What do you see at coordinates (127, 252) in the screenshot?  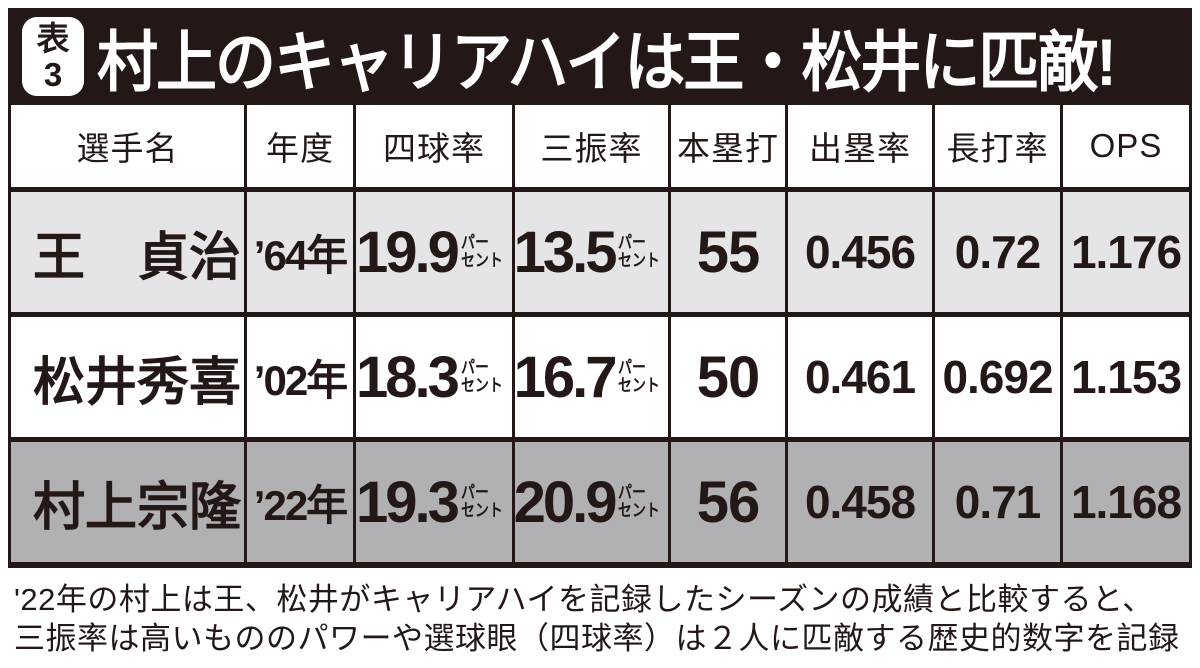 I see `cell-player-name: 王 貞治` at bounding box center [127, 252].